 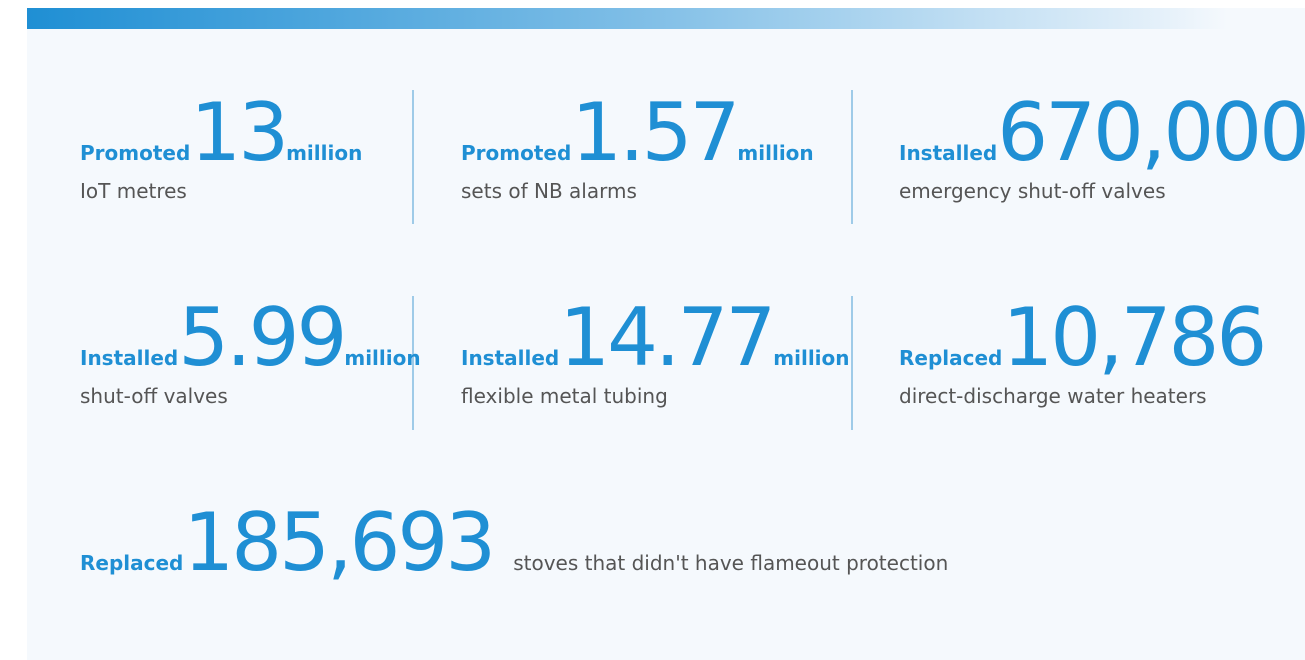 I want to click on stat-line: Replaced 10,786, so click(x=1083, y=337).